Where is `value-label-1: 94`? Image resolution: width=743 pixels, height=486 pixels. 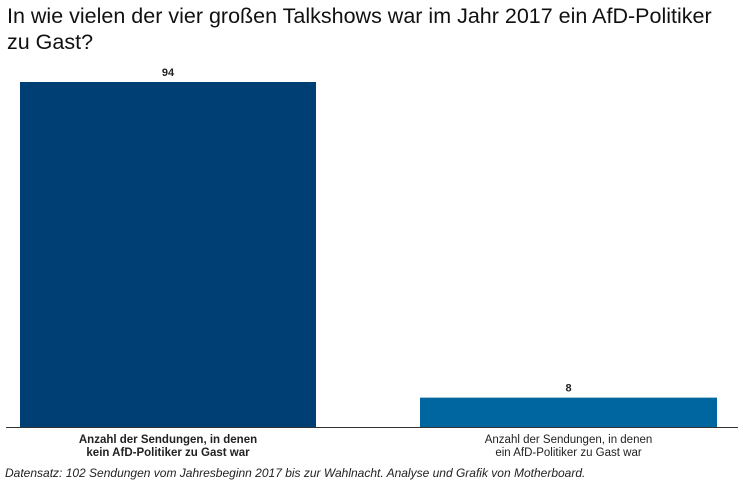 value-label-1: 94 is located at coordinates (168, 73).